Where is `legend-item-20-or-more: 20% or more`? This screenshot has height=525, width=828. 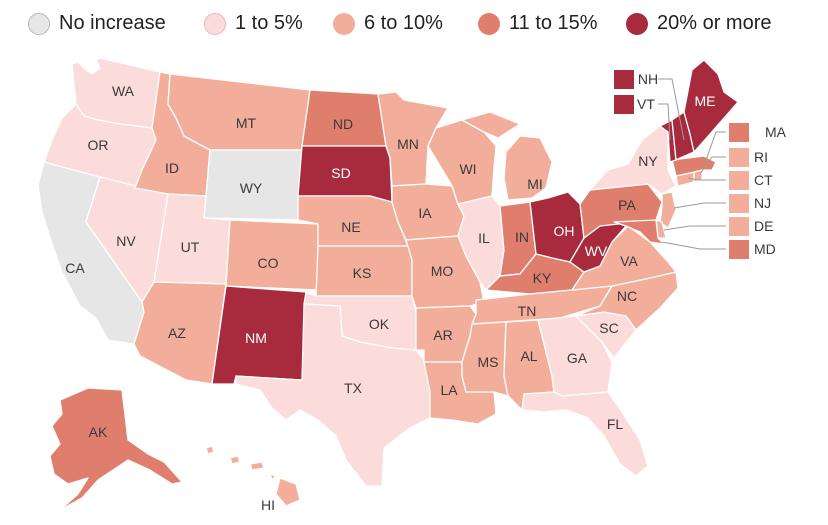
legend-item-20-or-more: 20% or more is located at coordinates (699, 23).